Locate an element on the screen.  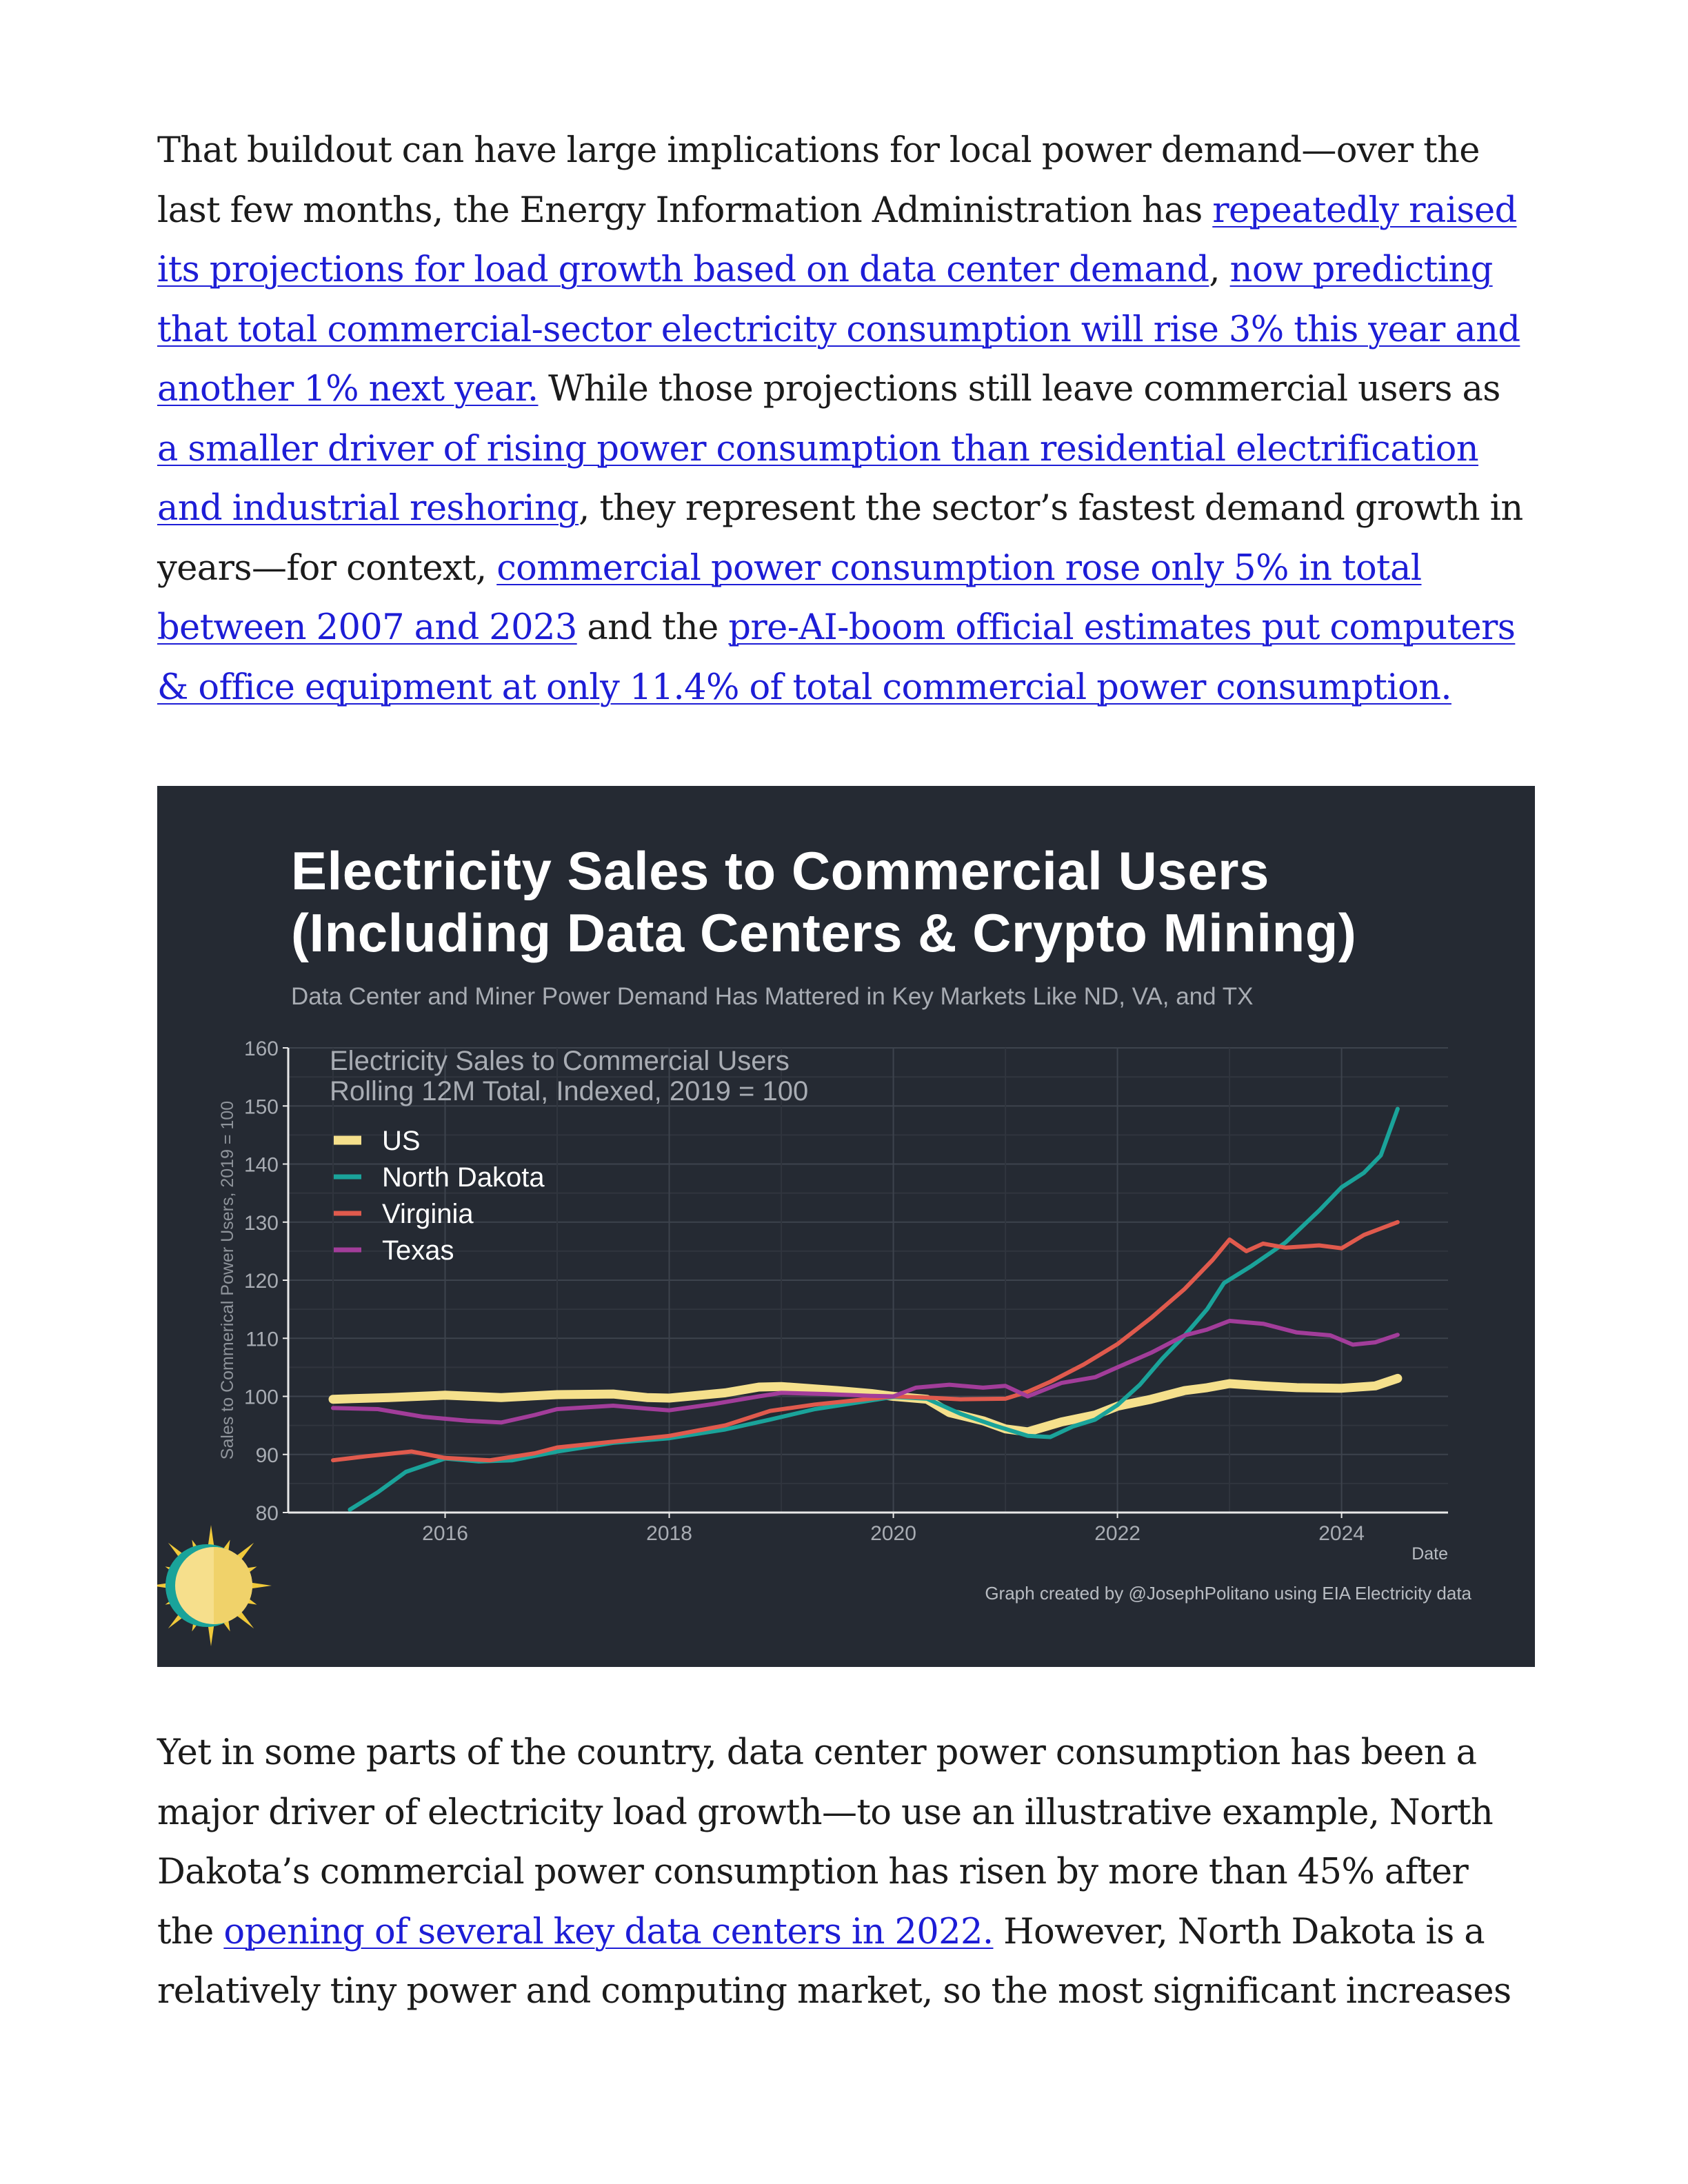
legend-label: Virginia is located at coordinates (428, 1214).